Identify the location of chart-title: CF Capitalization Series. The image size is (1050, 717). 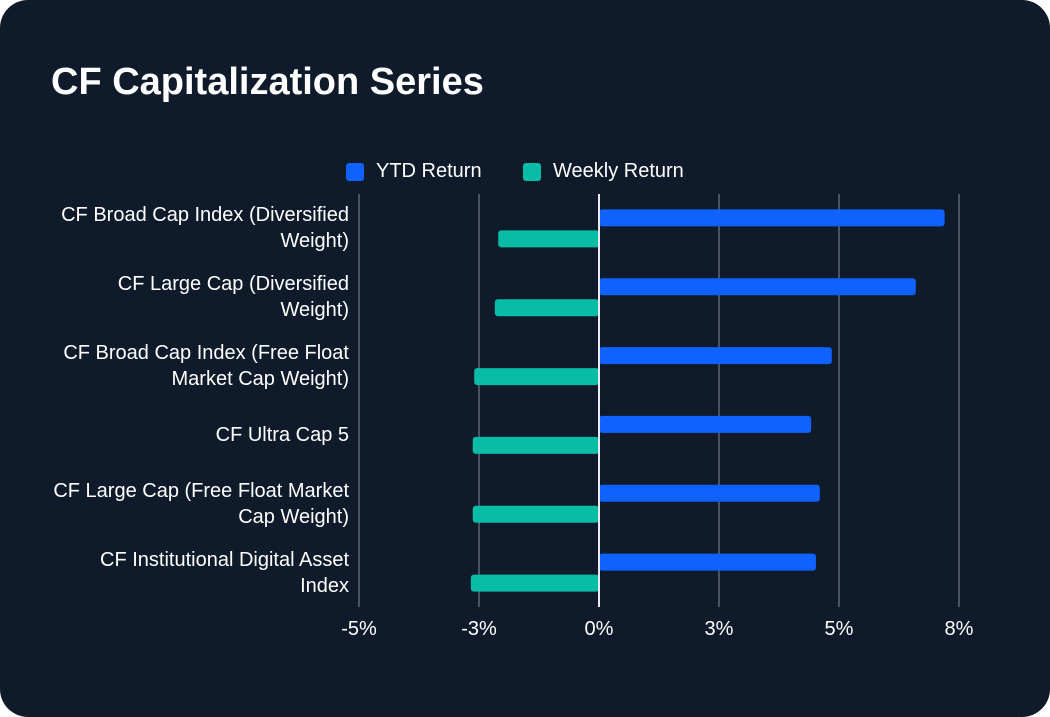
(267, 82).